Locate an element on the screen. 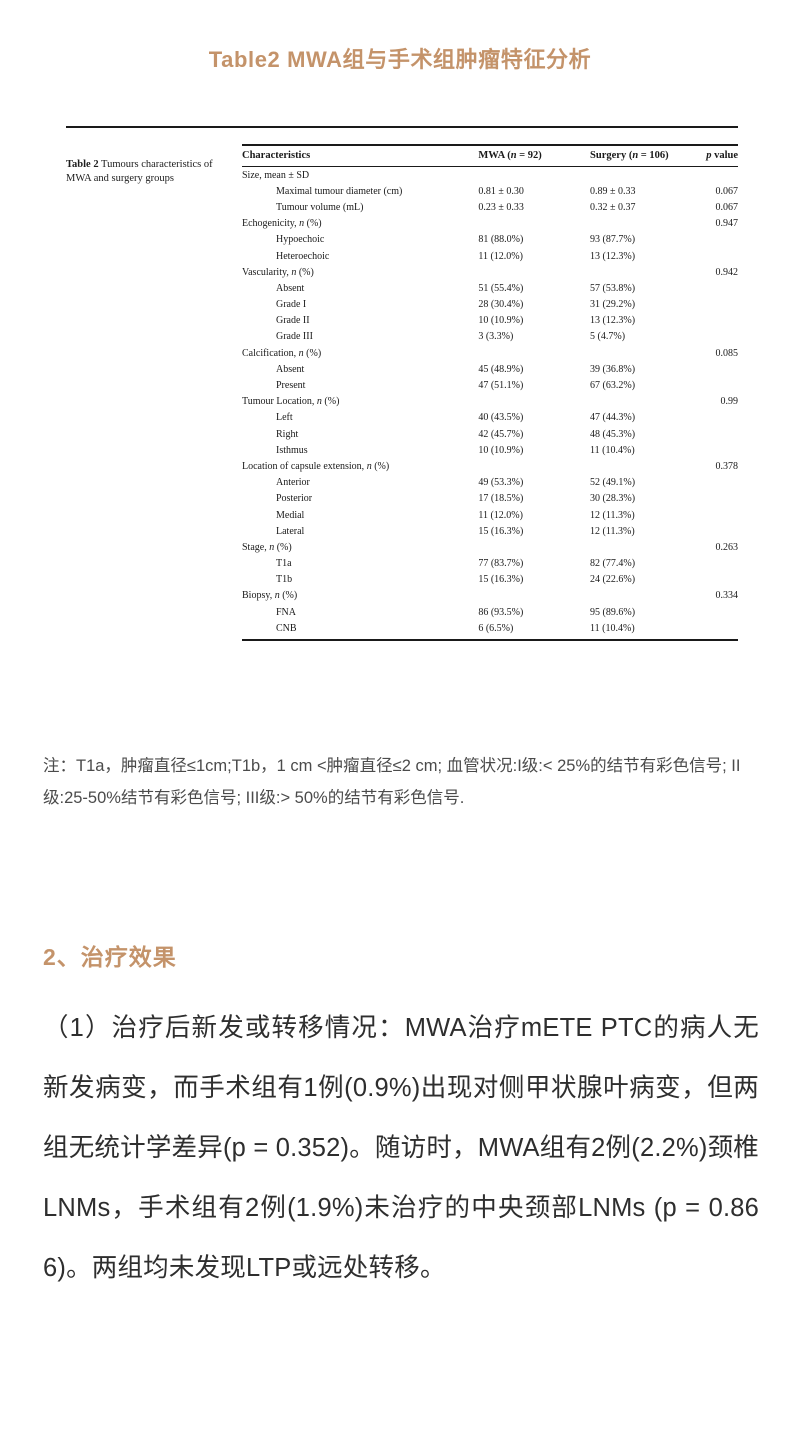 This screenshot has width=800, height=1453. cell-surgery: 67 (63.2%) is located at coordinates (613, 386).